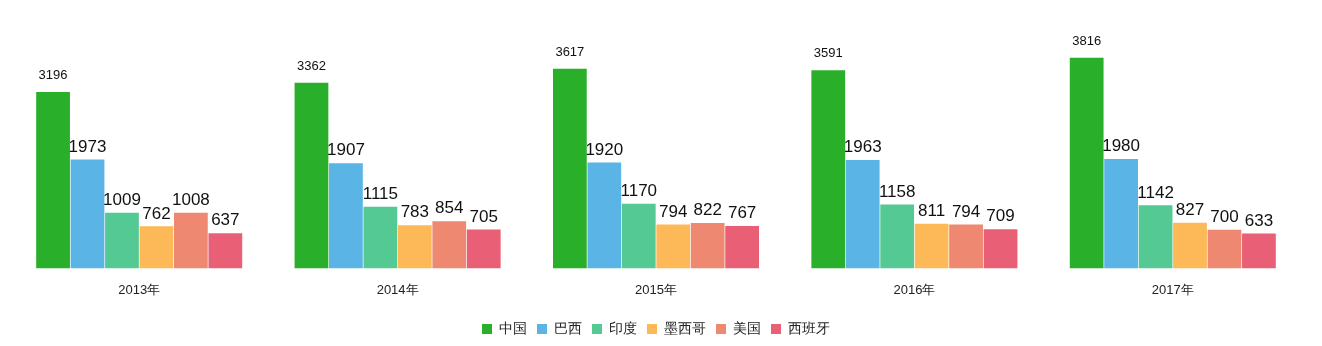 This screenshot has width=1322, height=346. Describe the element at coordinates (932, 210) in the screenshot. I see `data-label: 811` at that location.